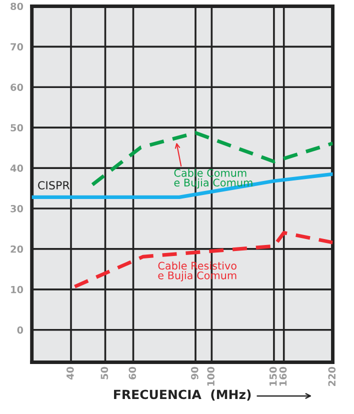  What do you see at coordinates (17, 208) in the screenshot?
I see `y-tick-label: 30` at bounding box center [17, 208].